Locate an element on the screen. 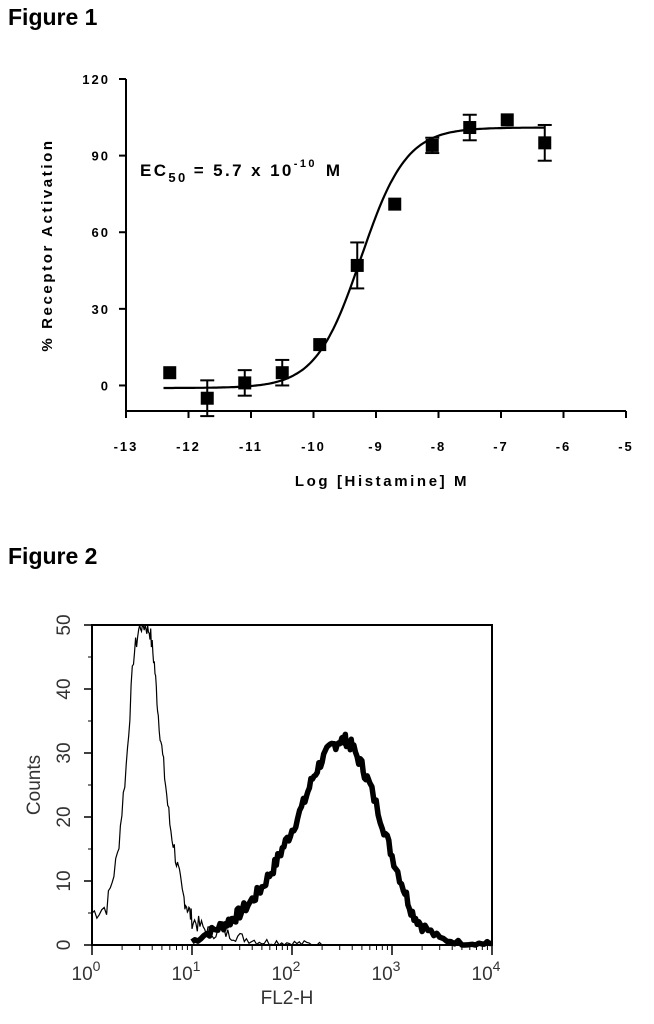 The width and height of the screenshot is (654, 1024). y-tick-label: 50 is located at coordinates (64, 624).